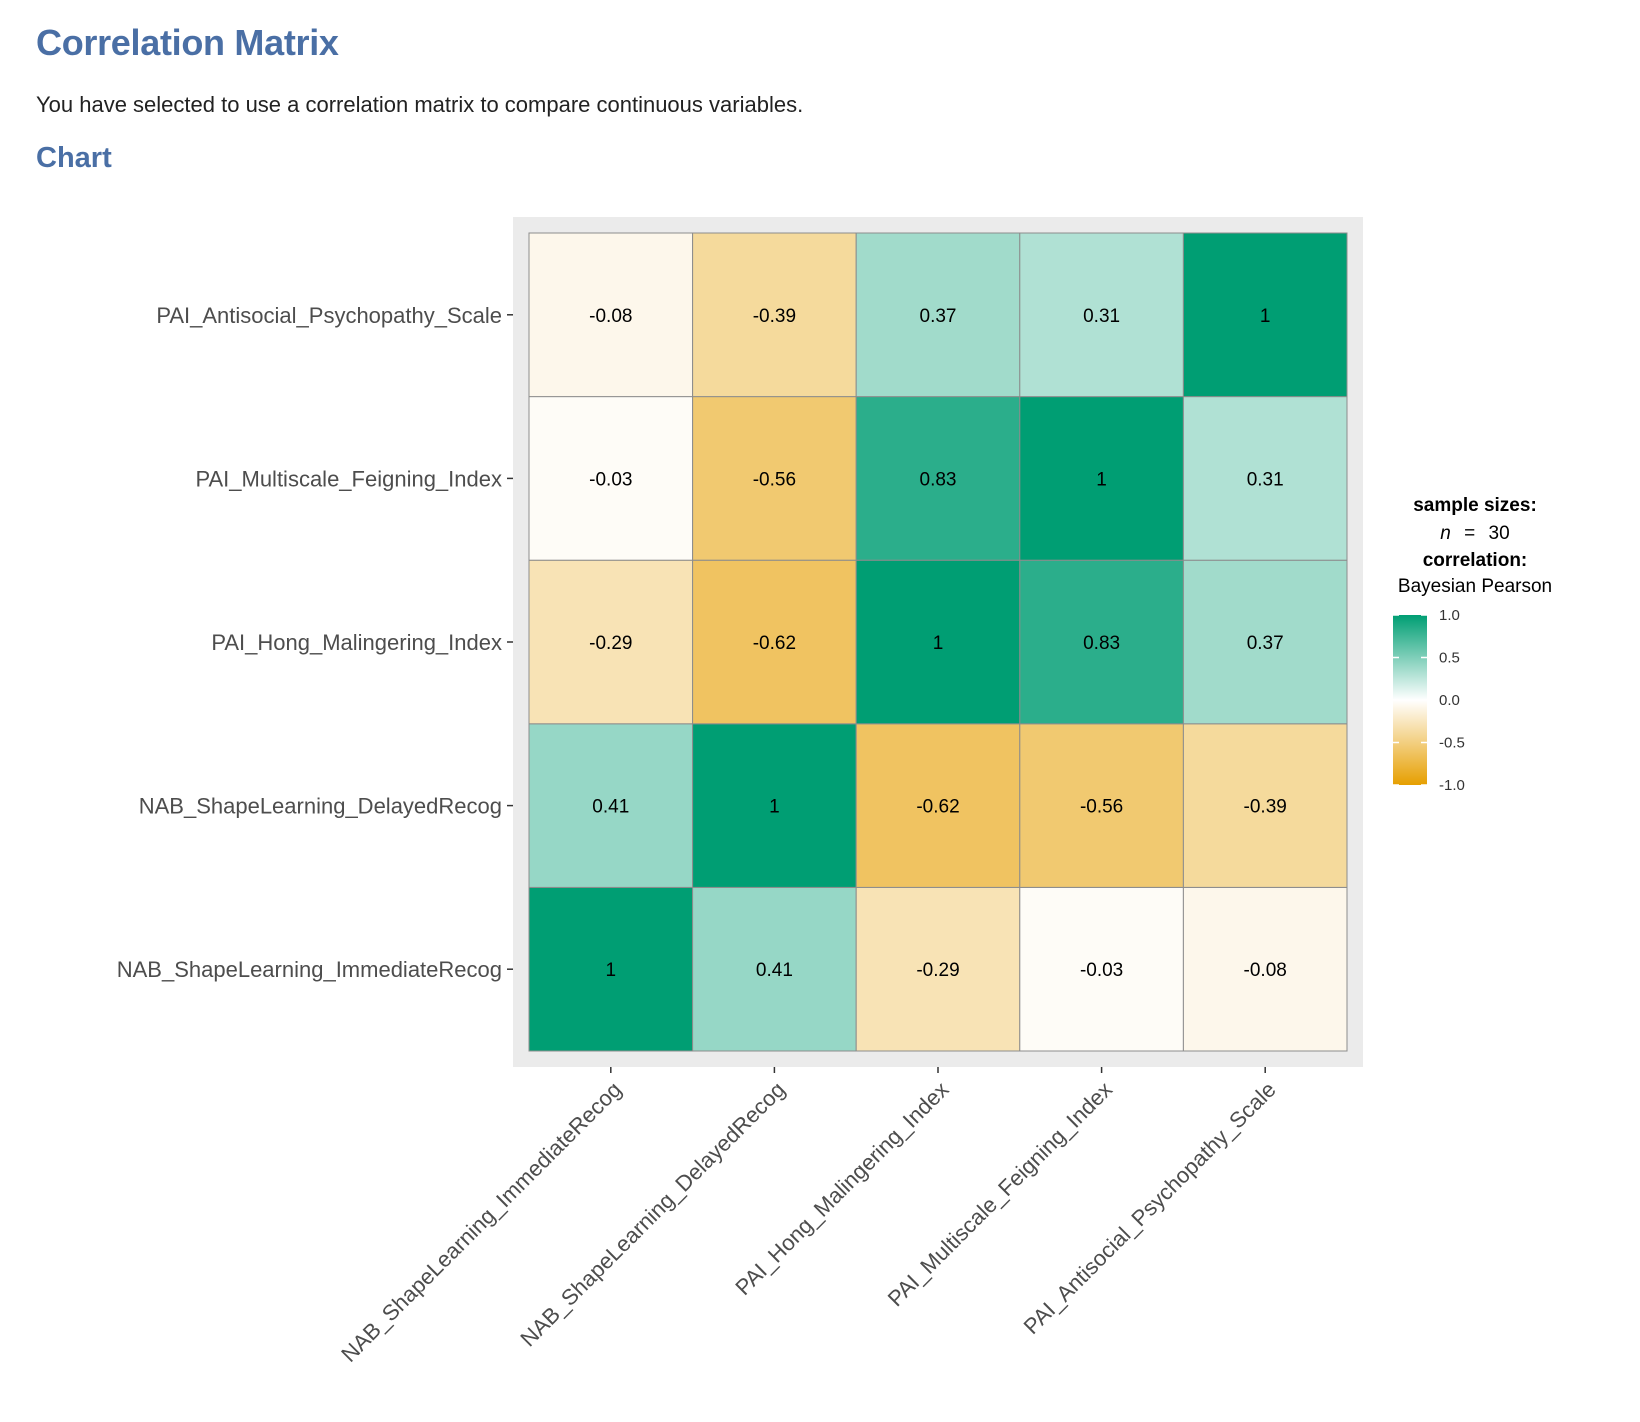  What do you see at coordinates (74, 158) in the screenshot?
I see `section-title-chart: Chart` at bounding box center [74, 158].